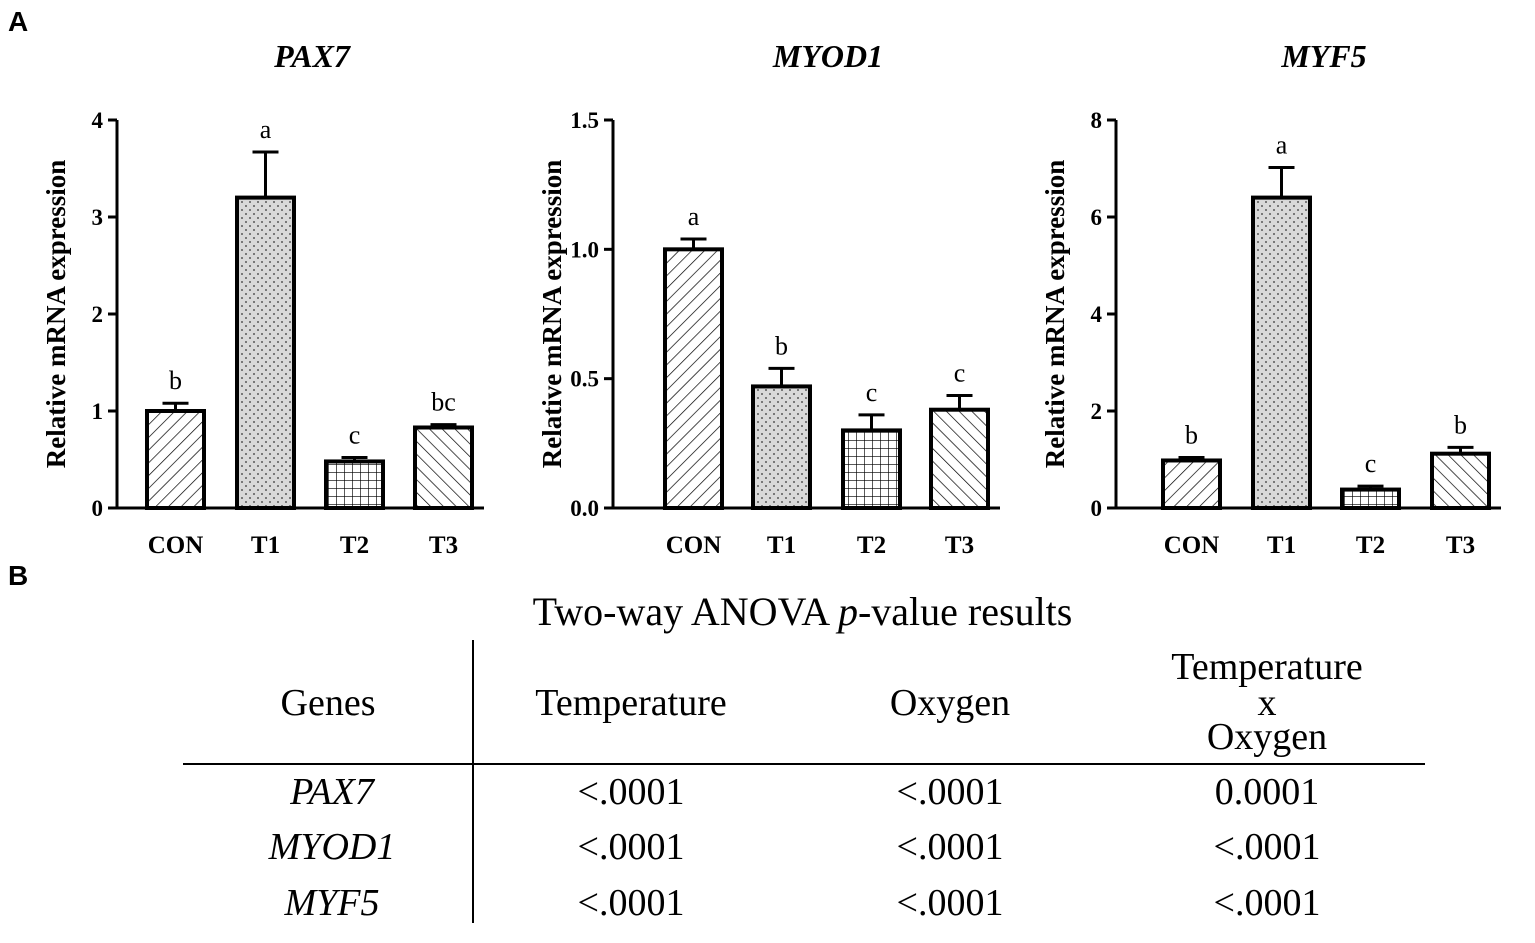 This screenshot has width=1535, height=943. I want to click on y-tick-label: 1.0, so click(584, 249).